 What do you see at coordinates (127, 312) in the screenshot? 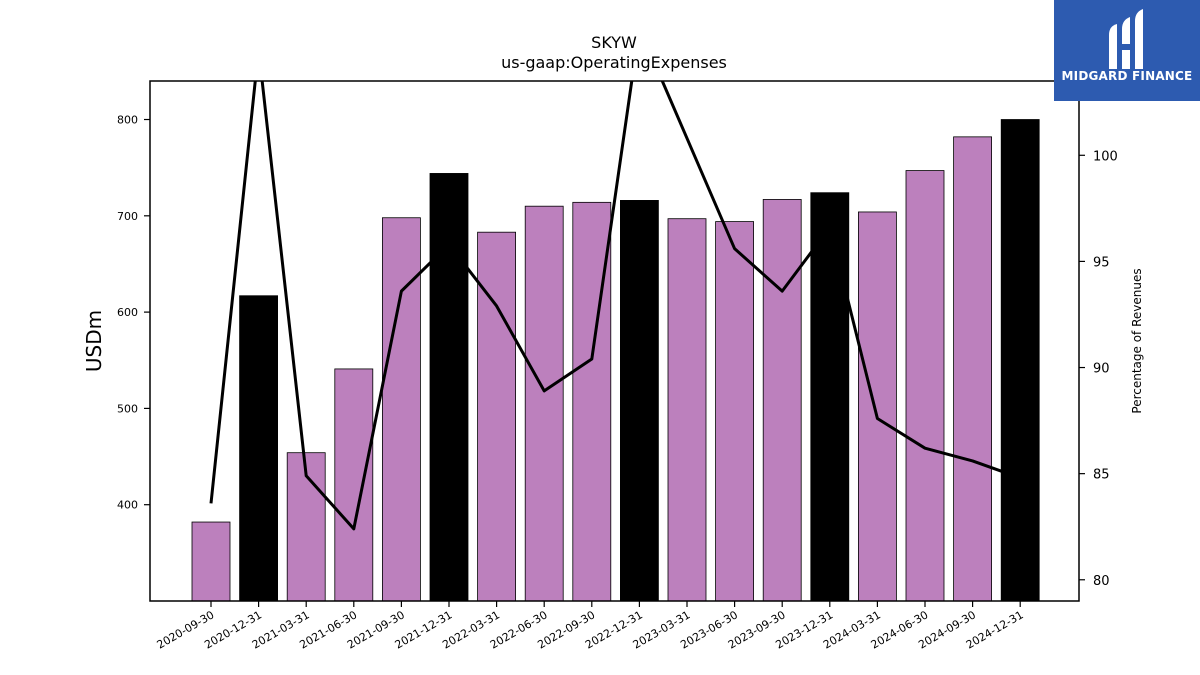
I see `y-tick-label: 600` at bounding box center [127, 312].